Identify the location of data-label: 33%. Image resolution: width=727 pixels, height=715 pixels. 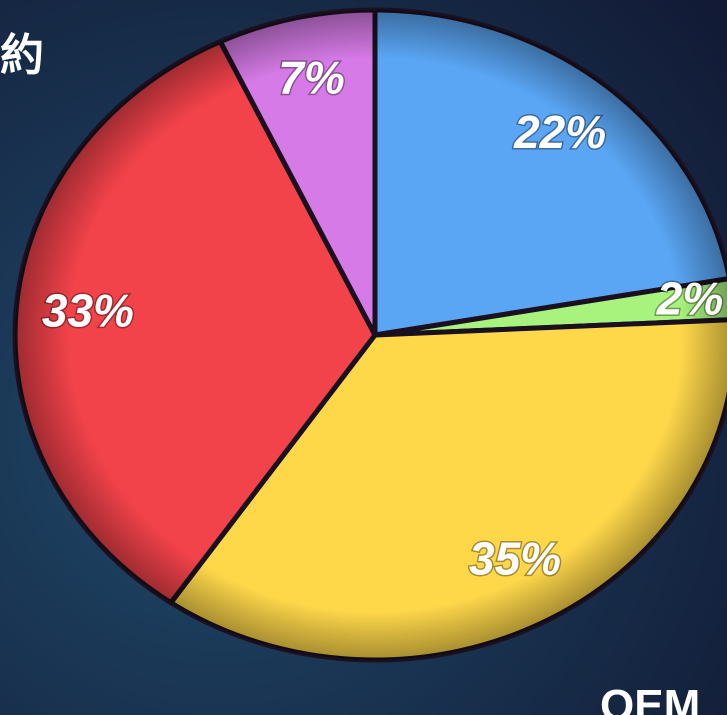
(88, 311).